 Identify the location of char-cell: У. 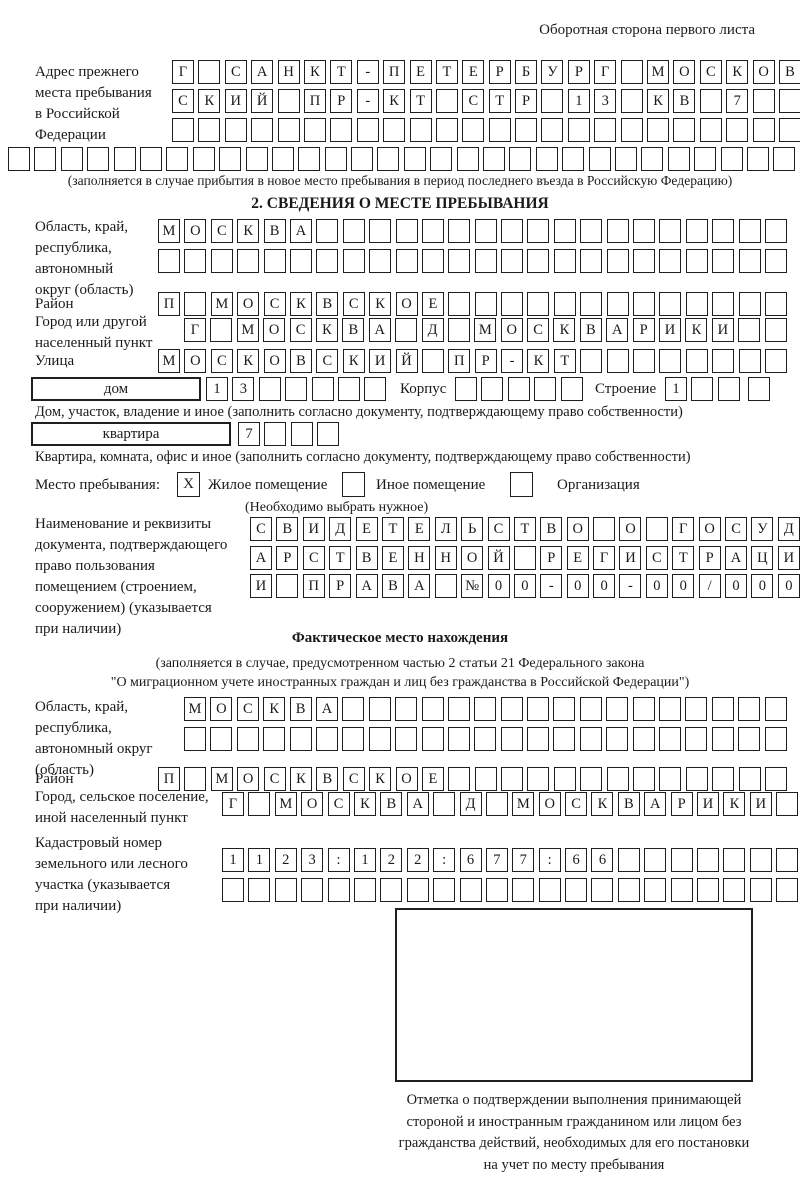
(762, 529).